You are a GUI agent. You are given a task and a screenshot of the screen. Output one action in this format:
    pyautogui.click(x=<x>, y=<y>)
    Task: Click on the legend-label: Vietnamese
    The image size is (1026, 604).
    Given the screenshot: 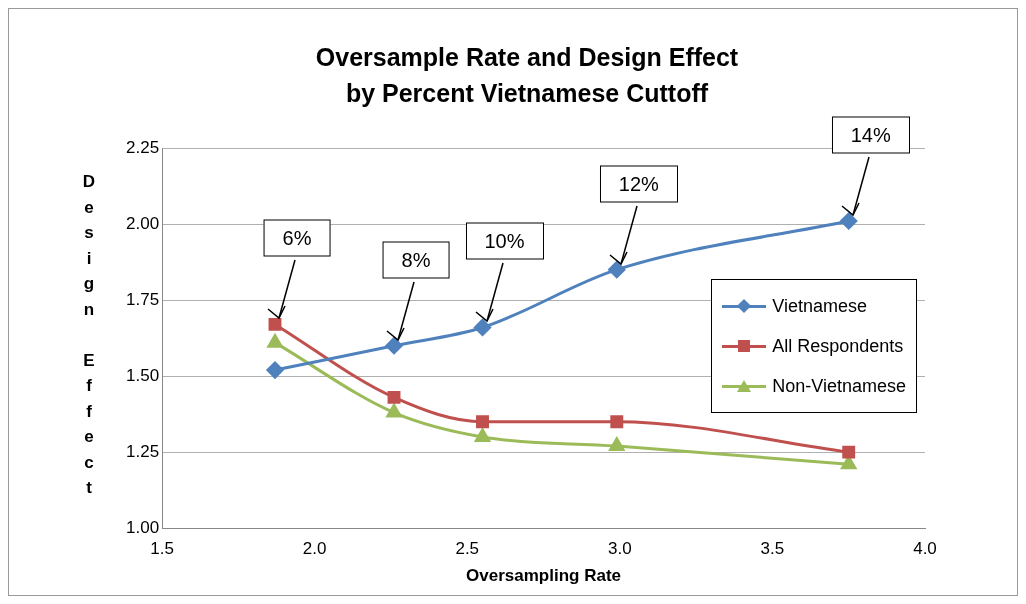 What is the action you would take?
    pyautogui.click(x=819, y=306)
    